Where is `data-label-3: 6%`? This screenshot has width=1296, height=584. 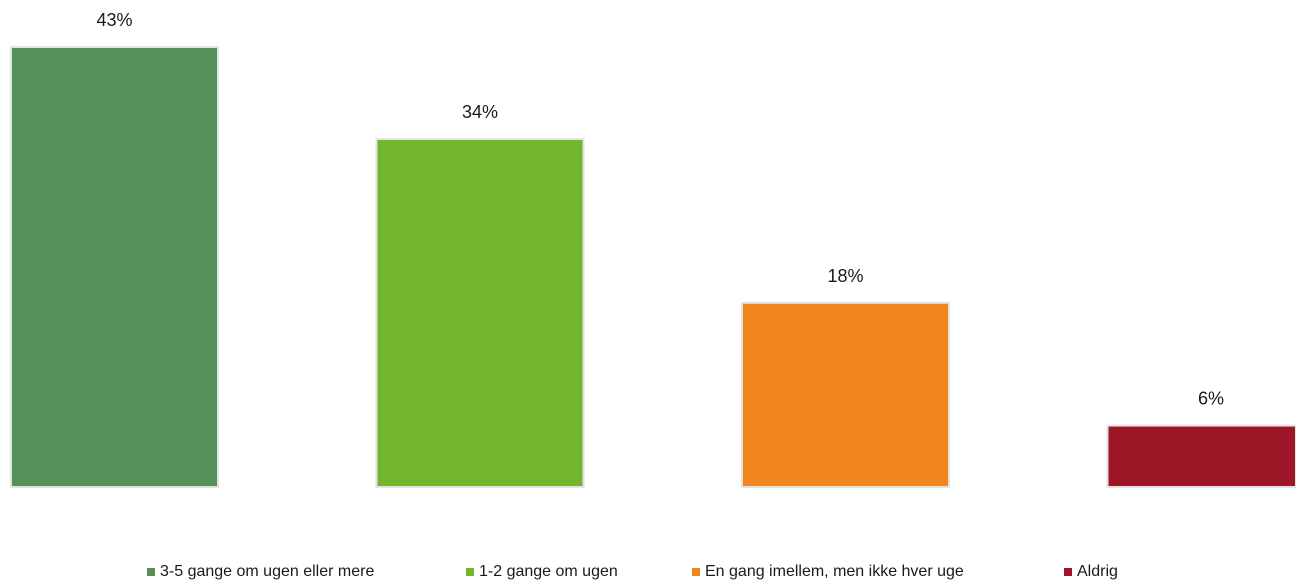
data-label-3: 6% is located at coordinates (1211, 399).